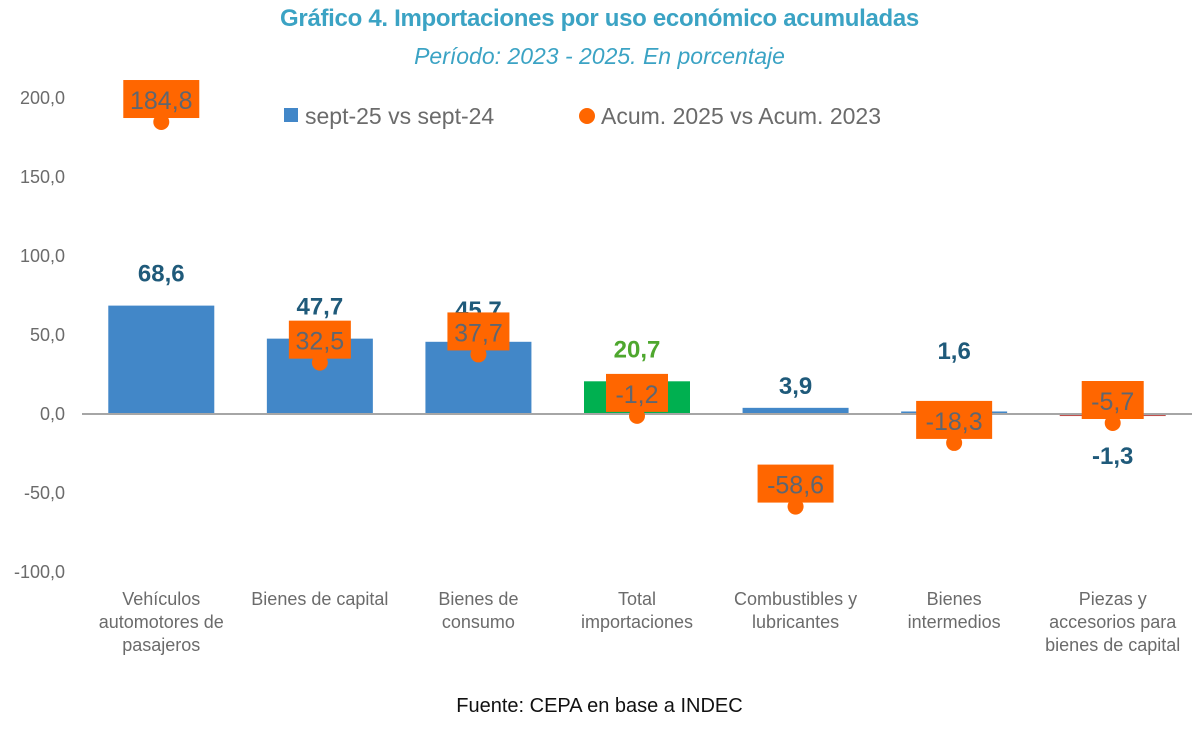 This screenshot has height=731, width=1199. What do you see at coordinates (1113, 622) in the screenshot?
I see `category-label: accesorios para` at bounding box center [1113, 622].